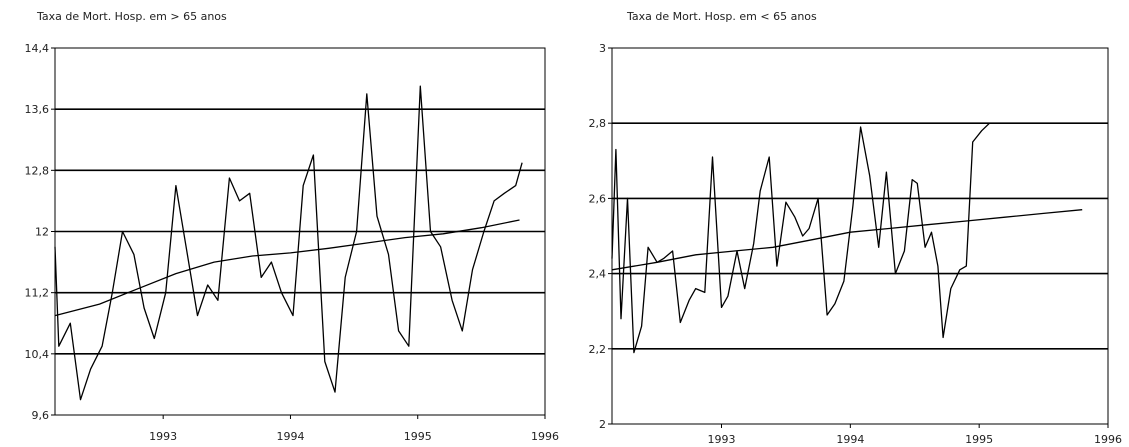 This screenshot has width=1129, height=447. I want to click on chart-title: Taxa de Mort. Hosp. em > 65 anos, so click(132, 16).